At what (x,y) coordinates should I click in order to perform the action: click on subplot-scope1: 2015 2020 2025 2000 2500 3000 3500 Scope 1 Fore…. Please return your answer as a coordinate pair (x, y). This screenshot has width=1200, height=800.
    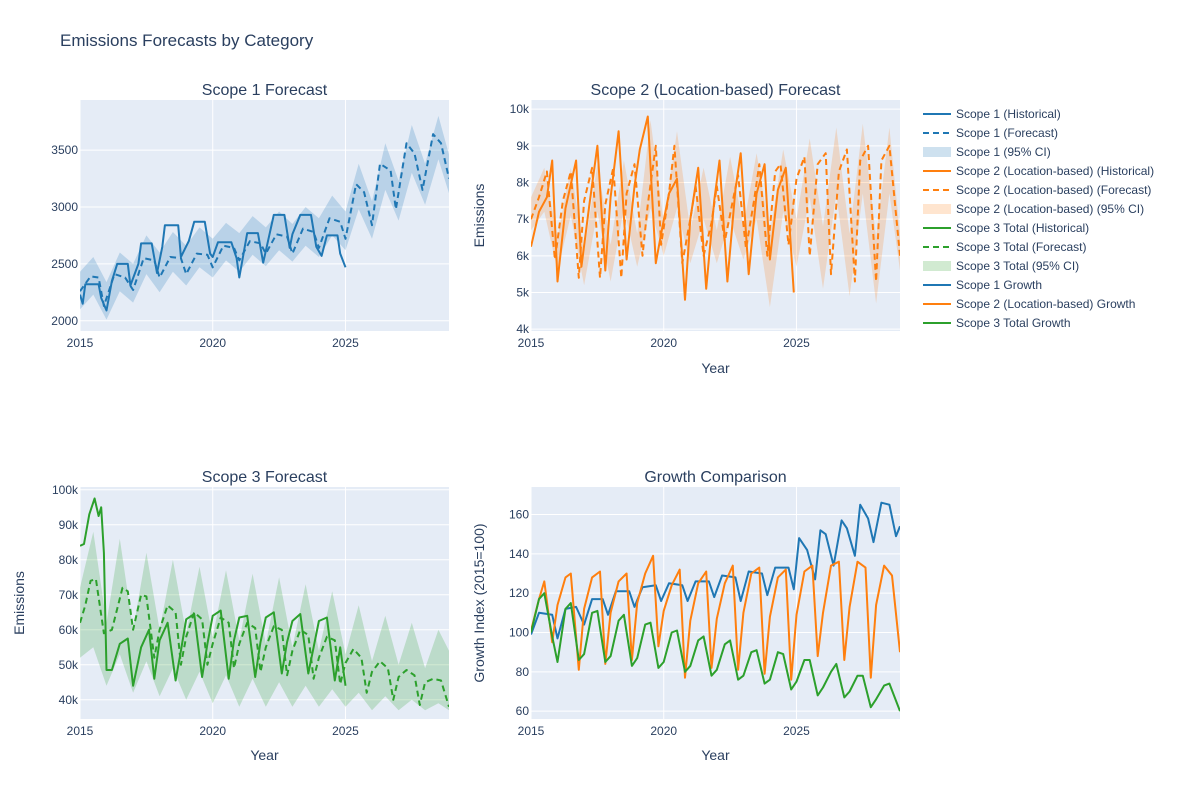
    Looking at the image, I should click on (250, 216).